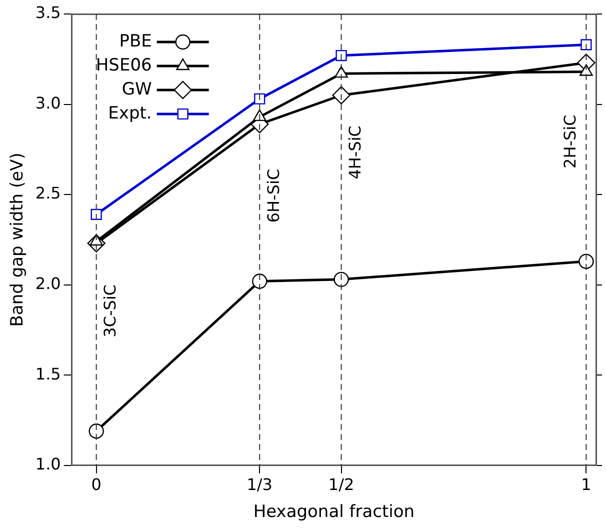 The width and height of the screenshot is (606, 531). What do you see at coordinates (48, 464) in the screenshot?
I see `y-tick-label: 1.0` at bounding box center [48, 464].